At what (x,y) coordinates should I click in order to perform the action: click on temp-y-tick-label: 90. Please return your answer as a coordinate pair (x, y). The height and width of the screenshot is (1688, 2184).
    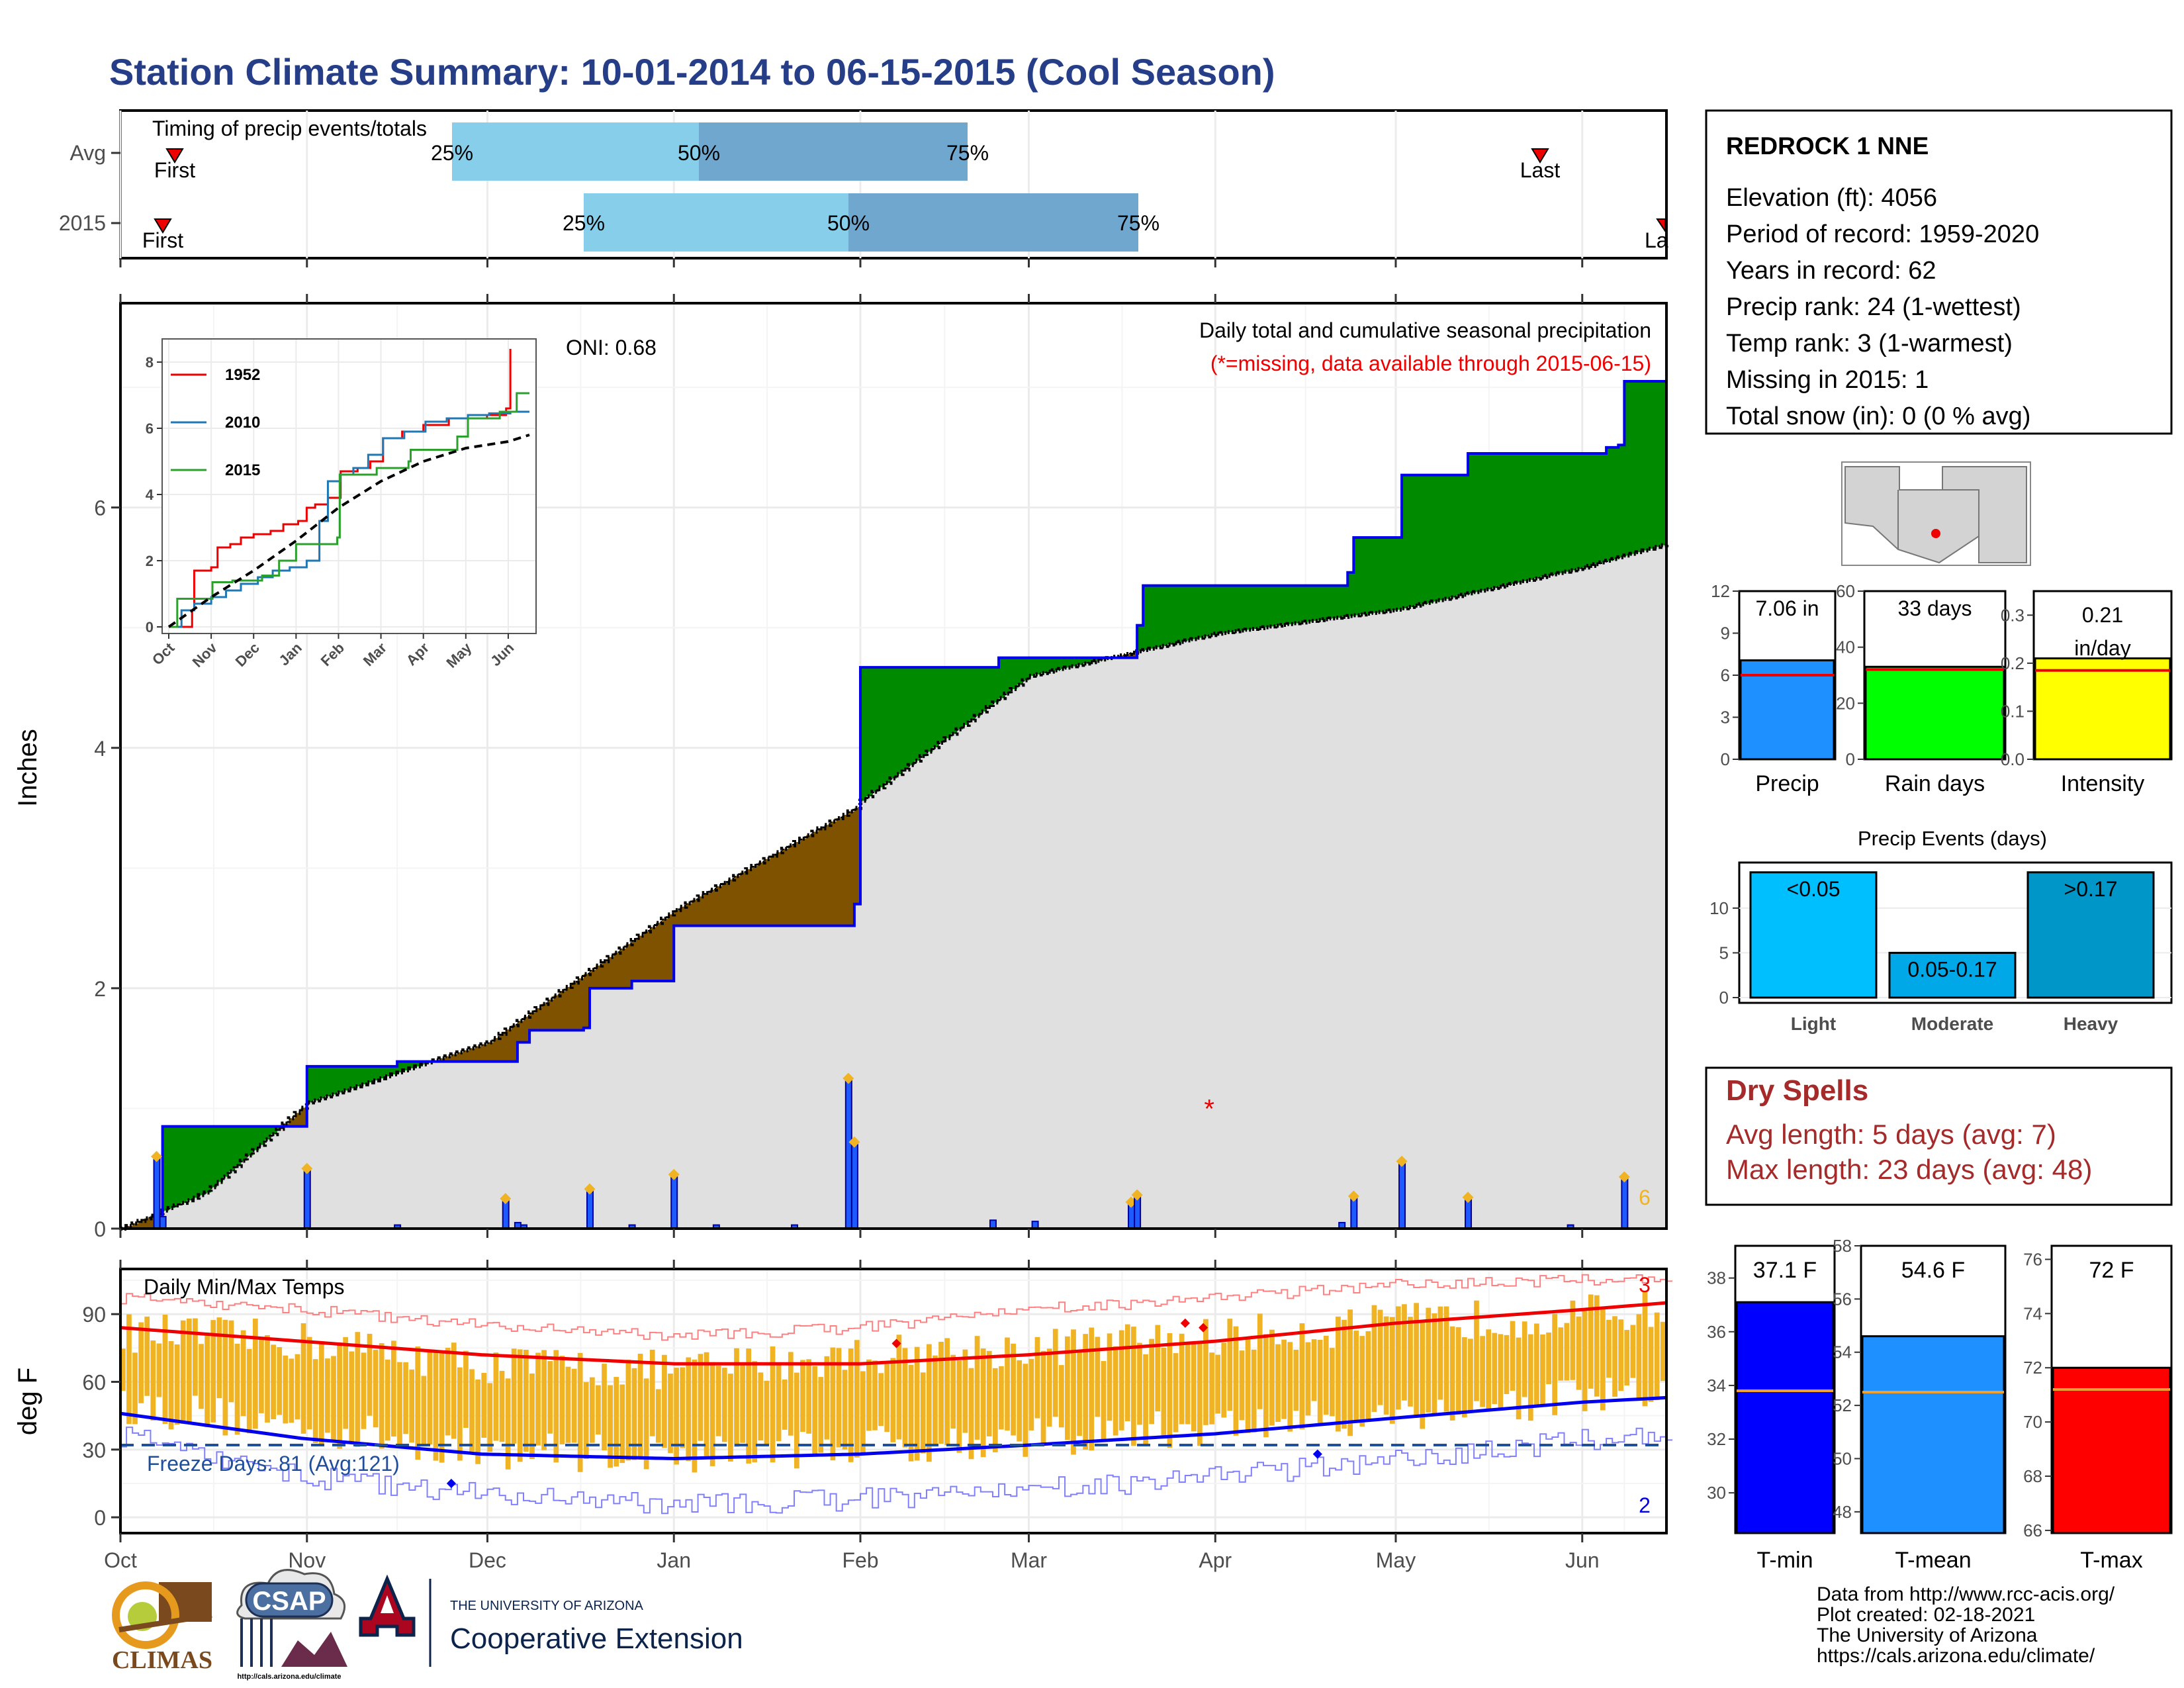
    Looking at the image, I should click on (94, 1315).